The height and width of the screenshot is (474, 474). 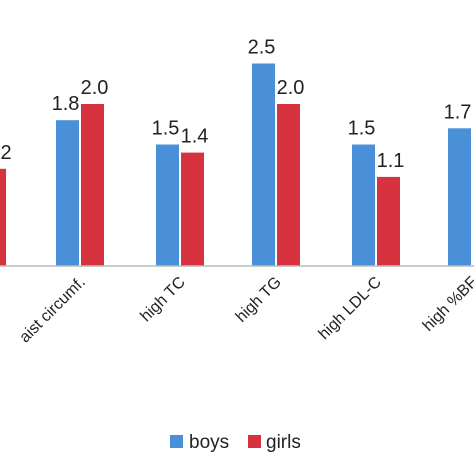 What do you see at coordinates (162, 299) in the screenshot?
I see `tick-label-1: high TC` at bounding box center [162, 299].